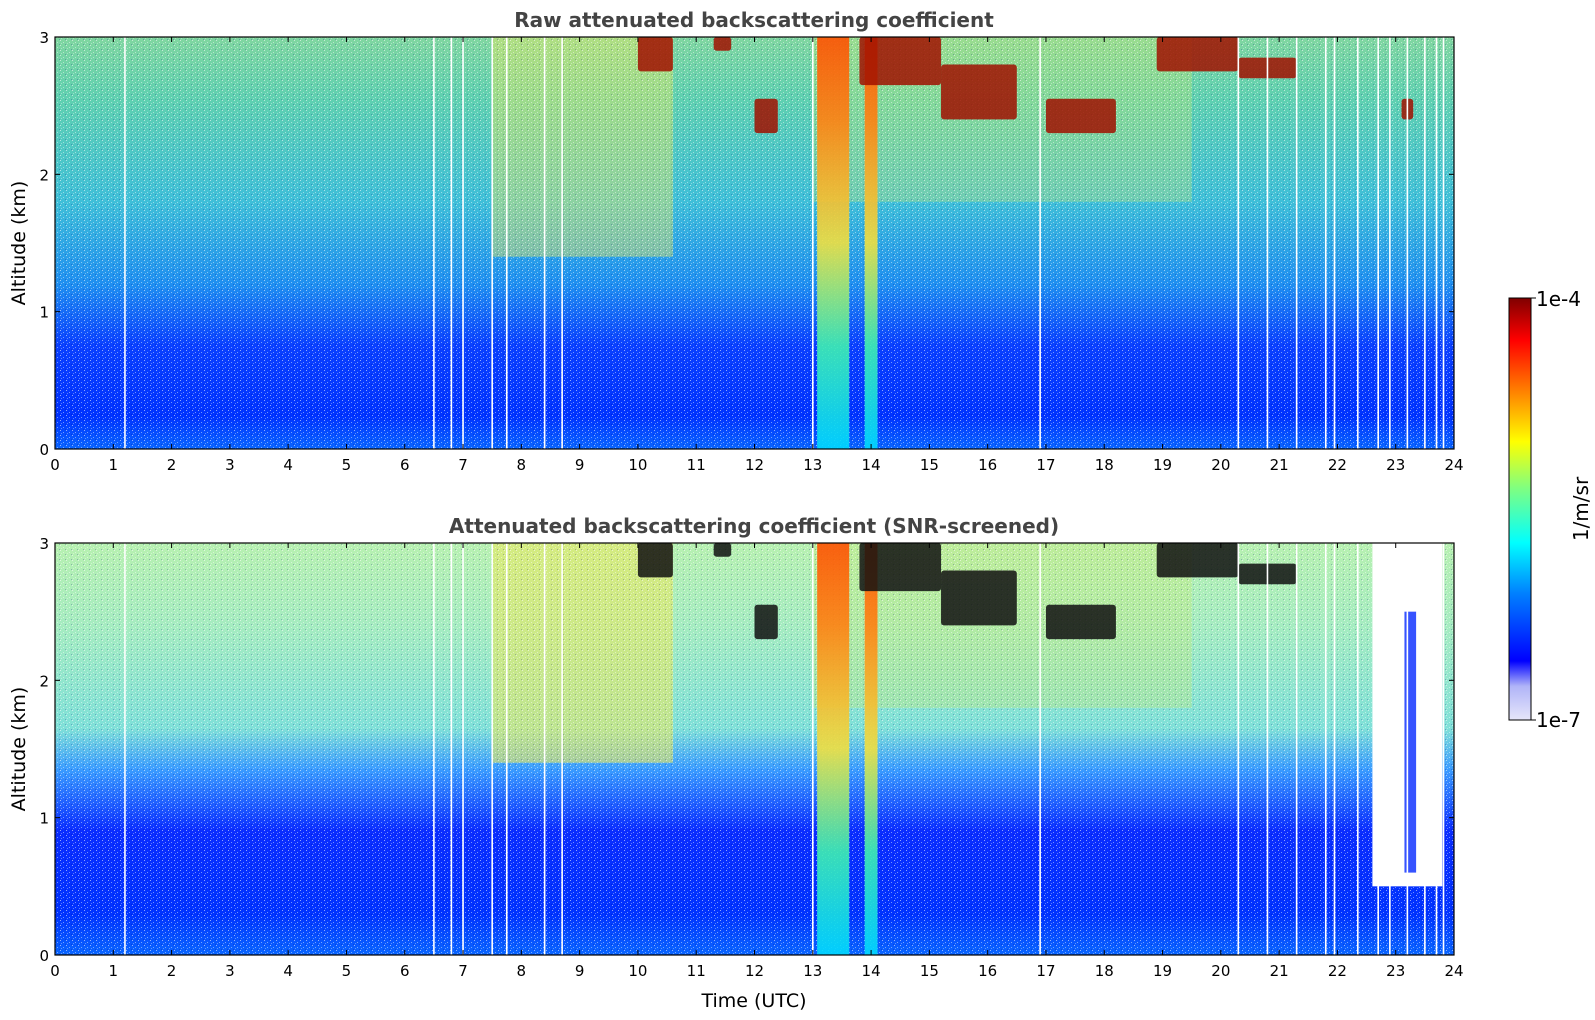 The height and width of the screenshot is (1020, 1595). Describe the element at coordinates (1520, 509) in the screenshot. I see `colorbar-gradient` at that location.